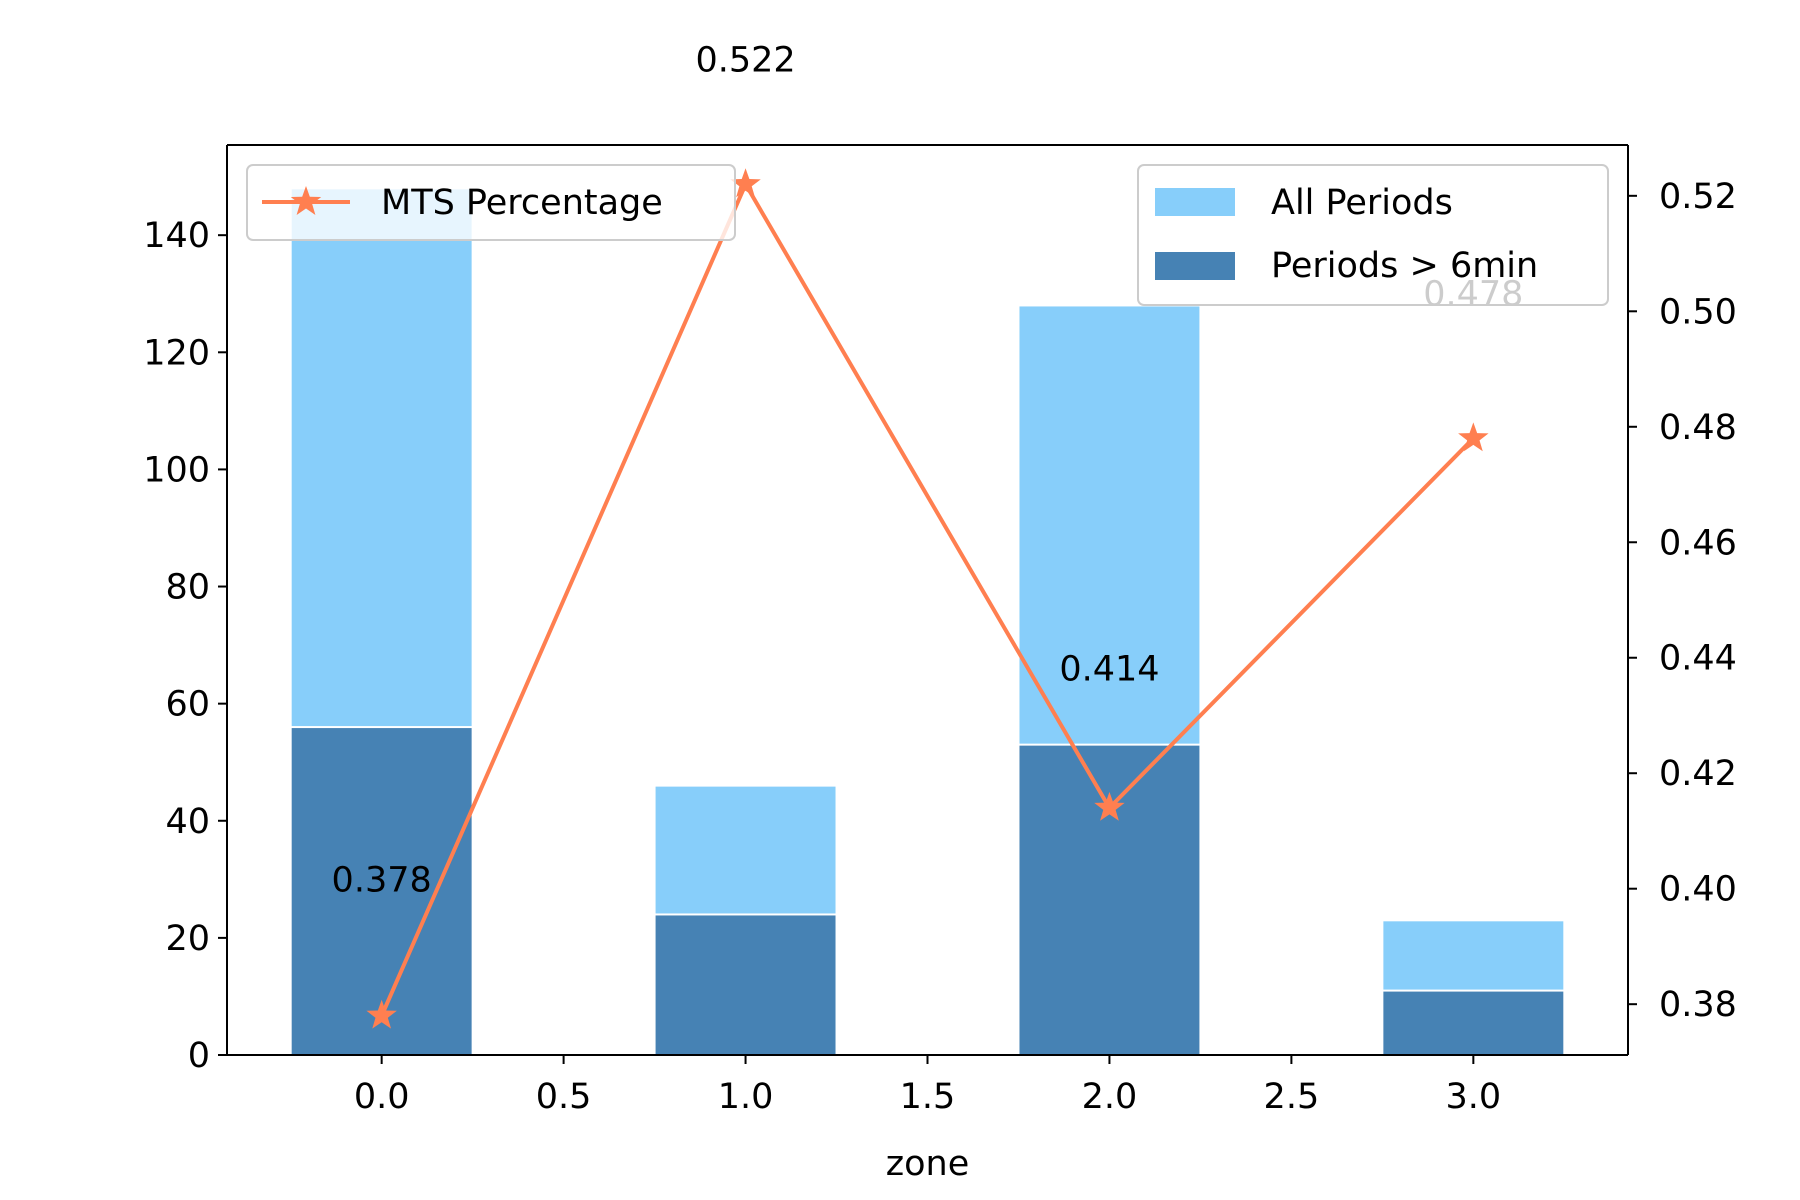 The width and height of the screenshot is (1800, 1200). What do you see at coordinates (564, 1097) in the screenshot?
I see `x-tick-label: 0.5` at bounding box center [564, 1097].